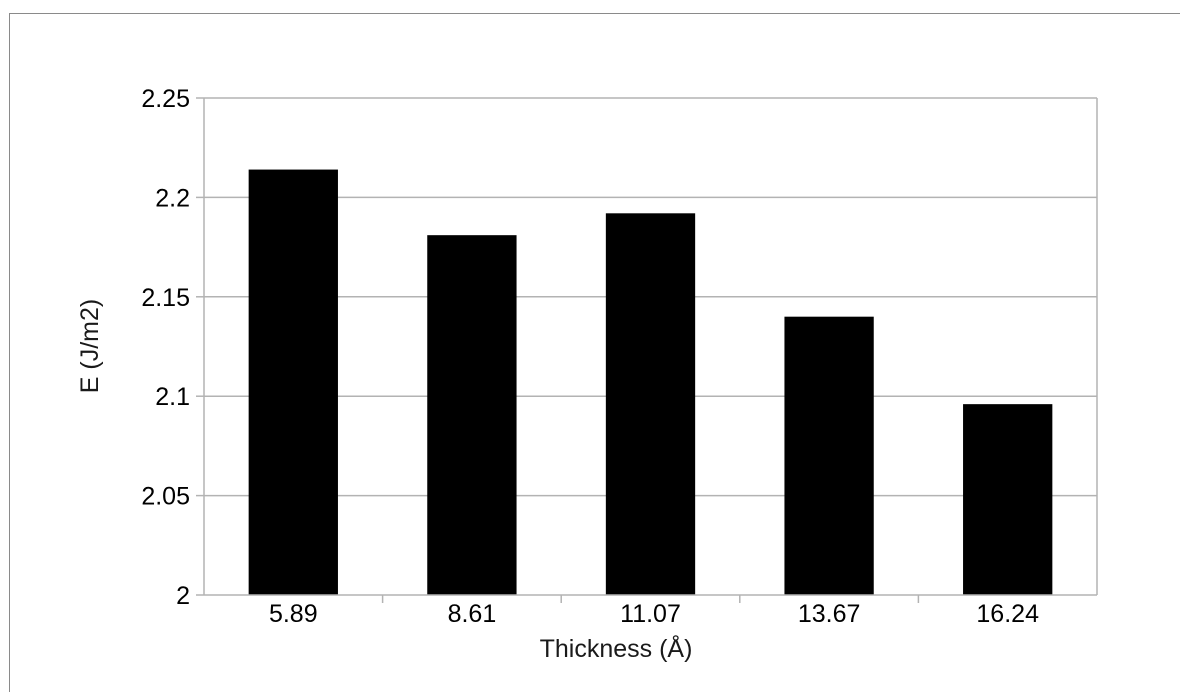  I want to click on x-axis-title: Thickness (Å), so click(616, 648).